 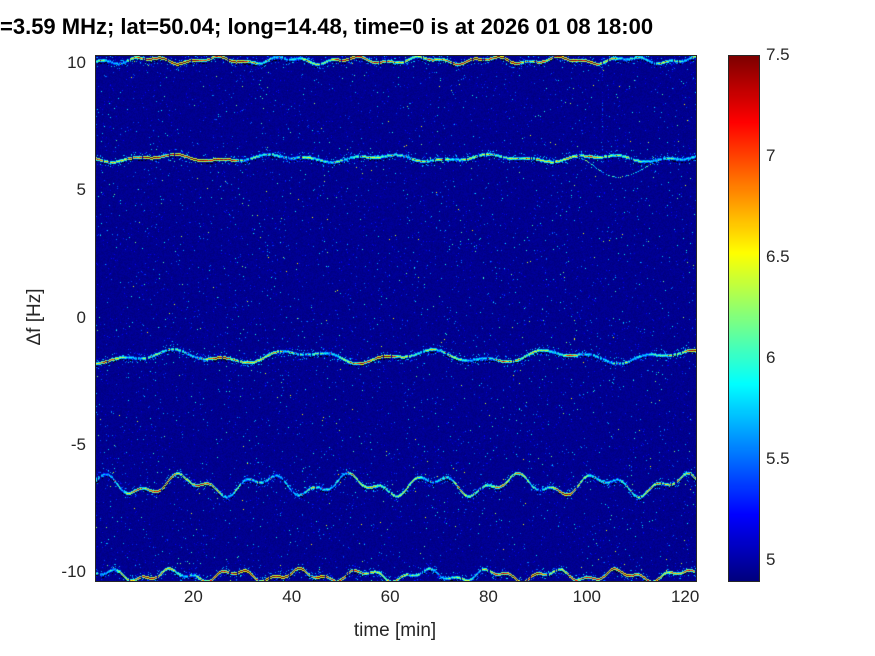 I want to click on x-tick-label: 100, so click(x=586, y=596).